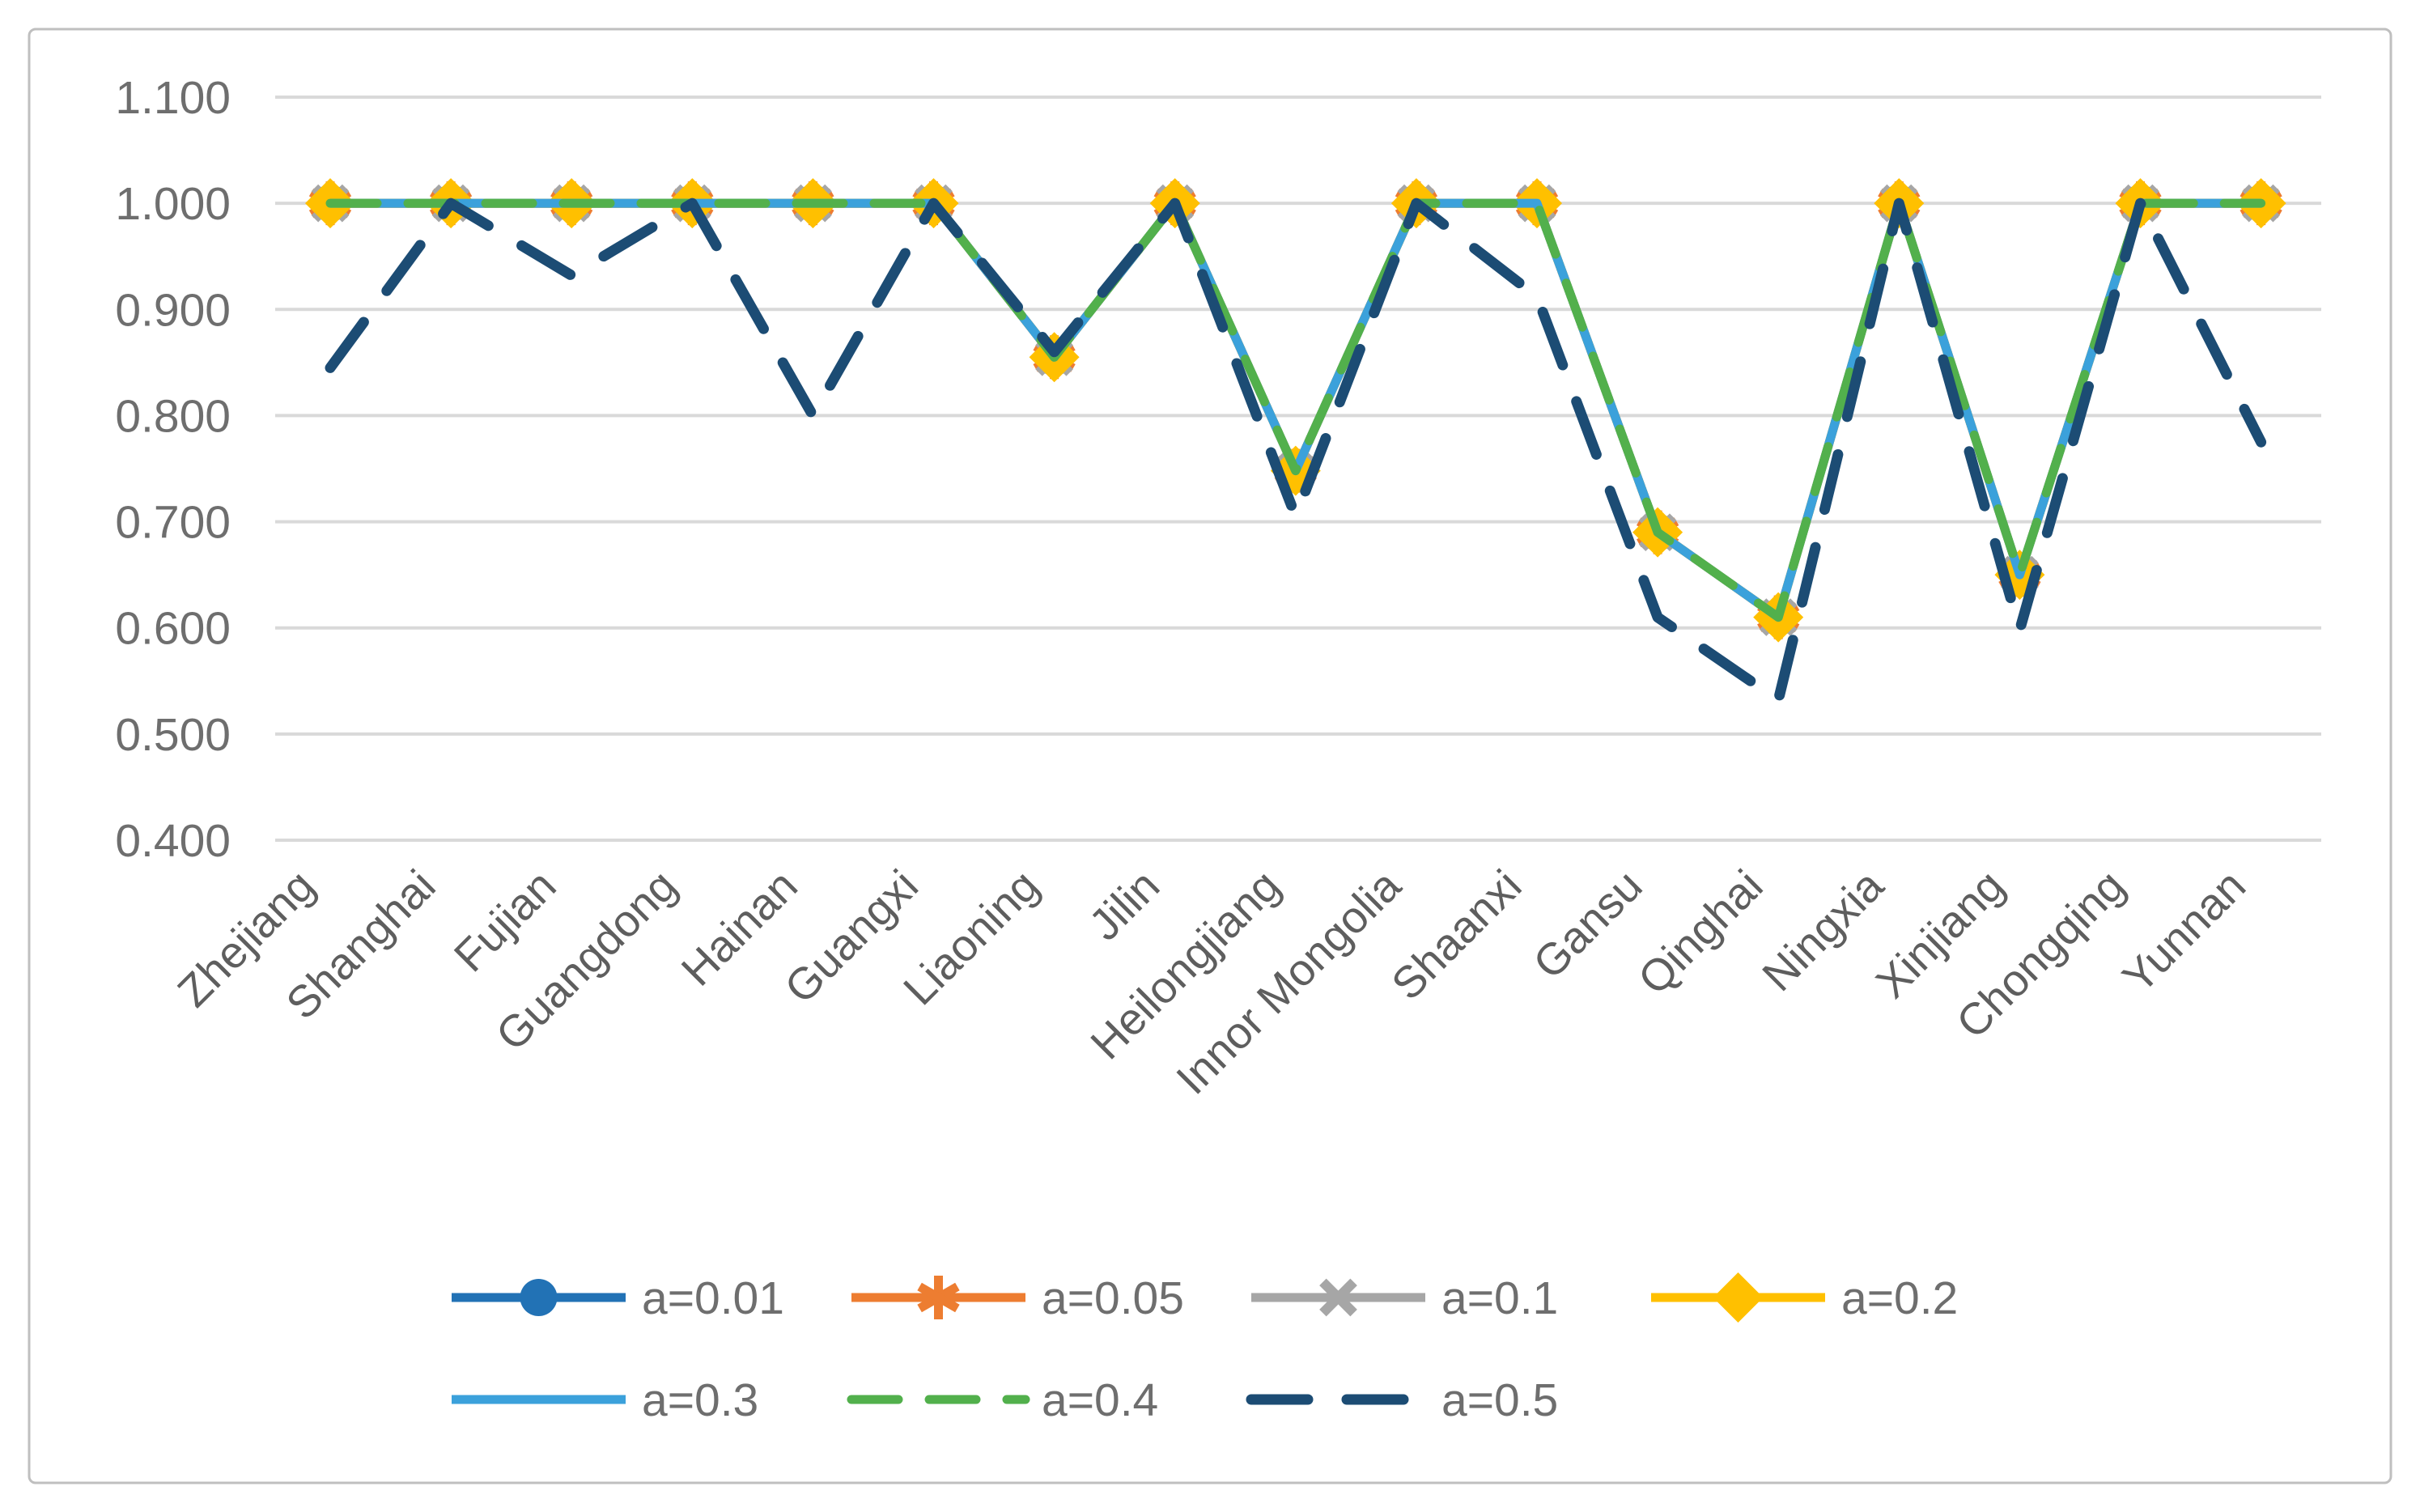  Describe the element at coordinates (939, 1297) in the screenshot. I see `asterisk-marker-icon` at that location.